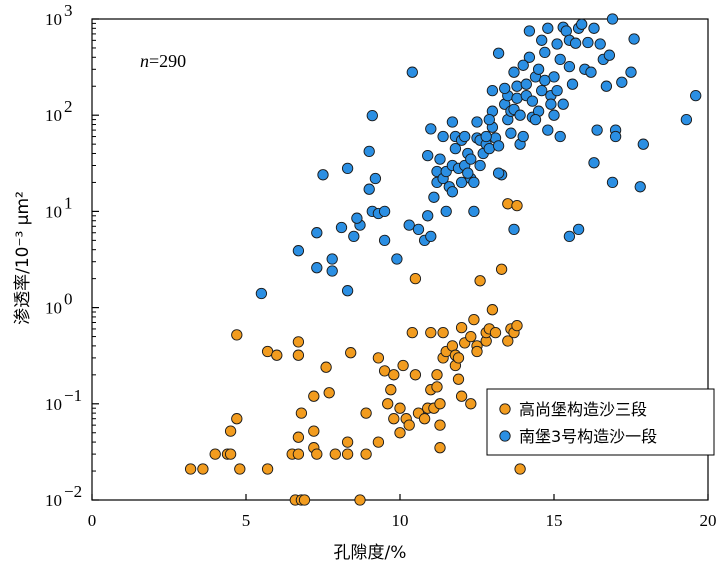 Image resolution: width=720 pixels, height=565 pixels. What do you see at coordinates (600, 422) in the screenshot?
I see `legend-box` at bounding box center [600, 422].